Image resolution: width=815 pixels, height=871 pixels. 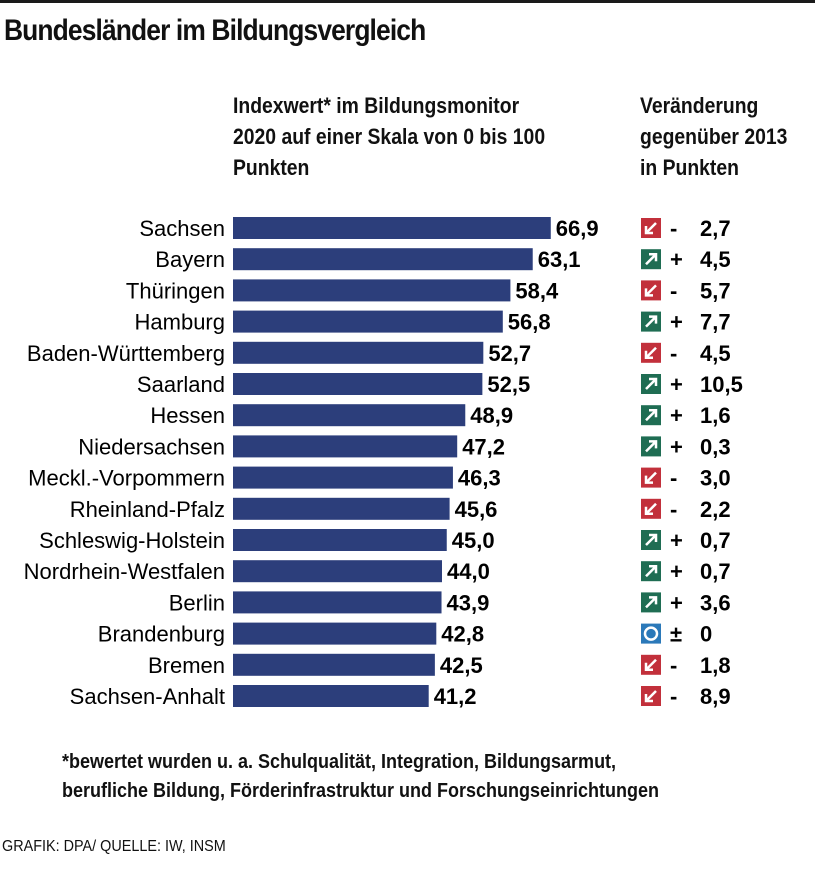 What do you see at coordinates (715, 509) in the screenshot?
I see `change-value: 2,2` at bounding box center [715, 509].